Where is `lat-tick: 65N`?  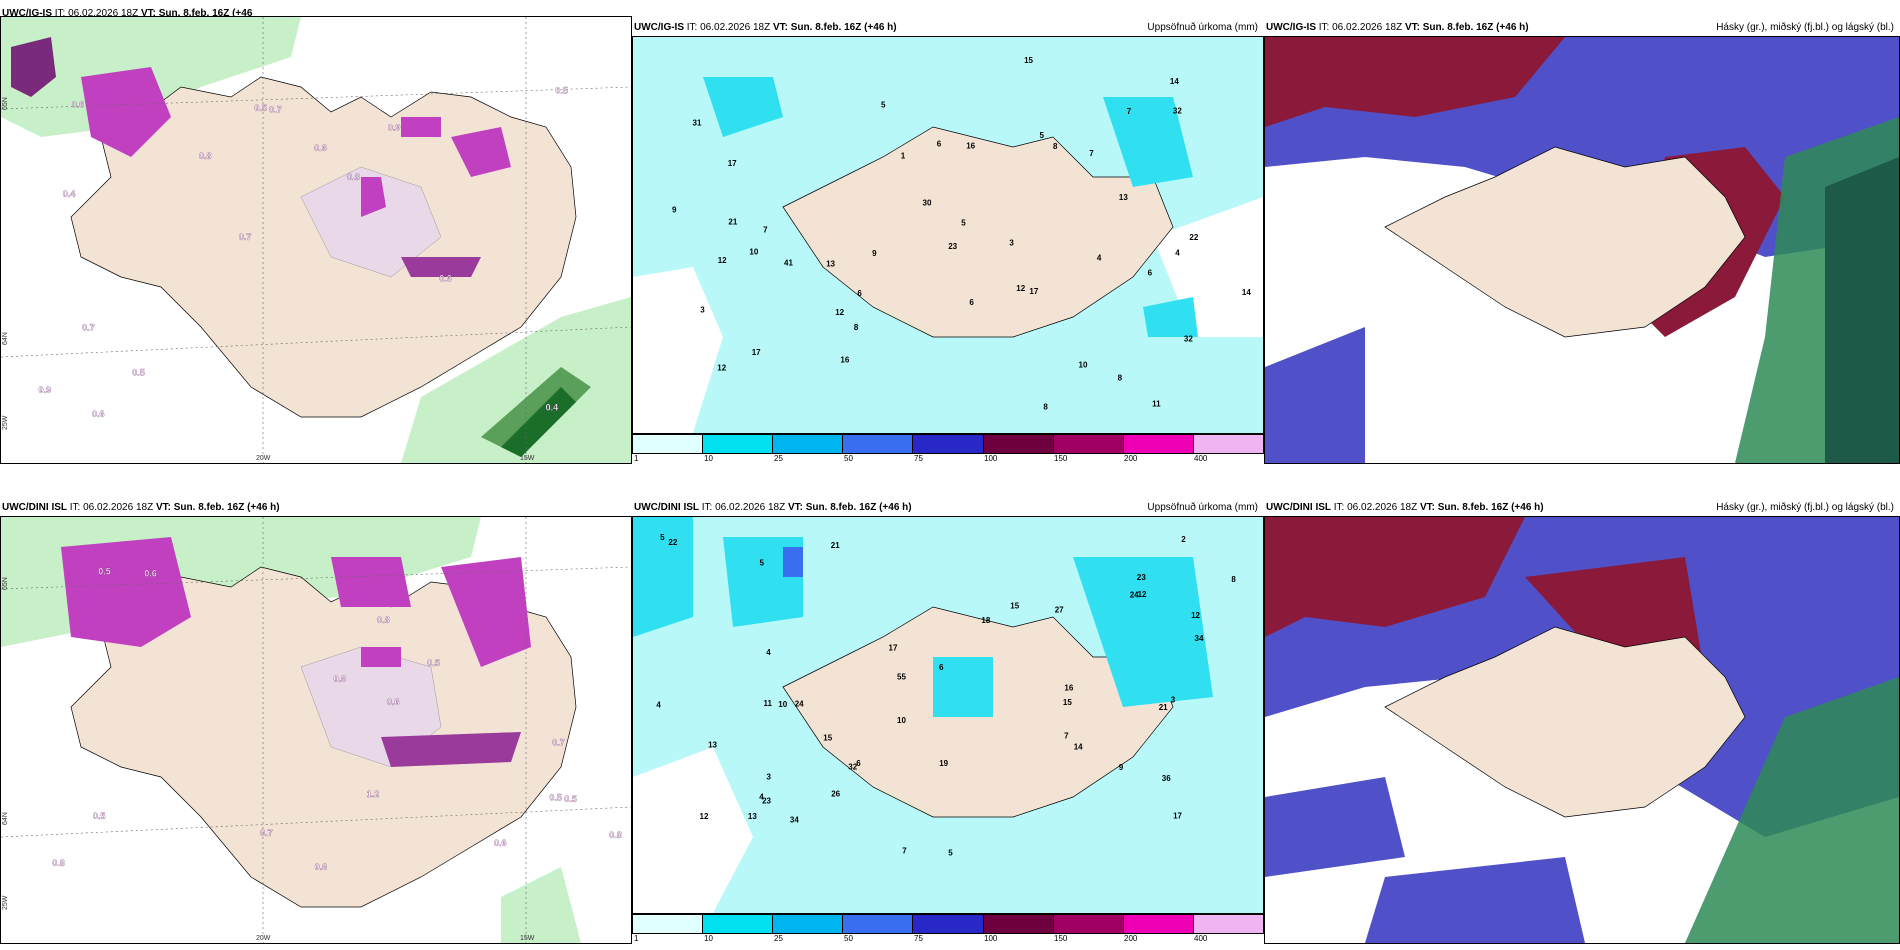 lat-tick: 65N is located at coordinates (5, 583).